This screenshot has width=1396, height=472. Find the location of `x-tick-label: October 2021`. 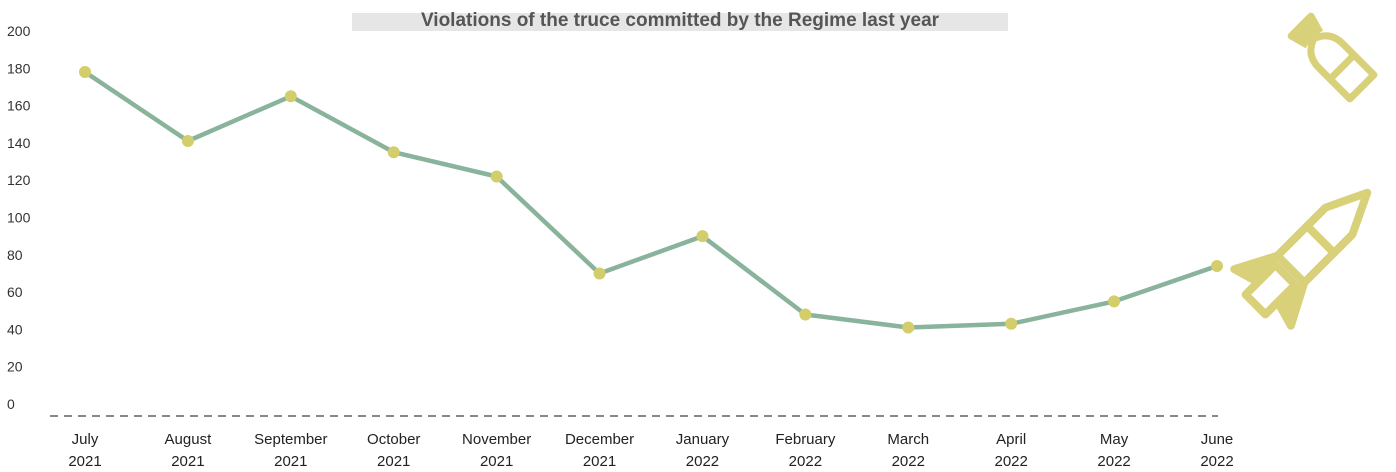

x-tick-label: October 2021 is located at coordinates (393, 450).